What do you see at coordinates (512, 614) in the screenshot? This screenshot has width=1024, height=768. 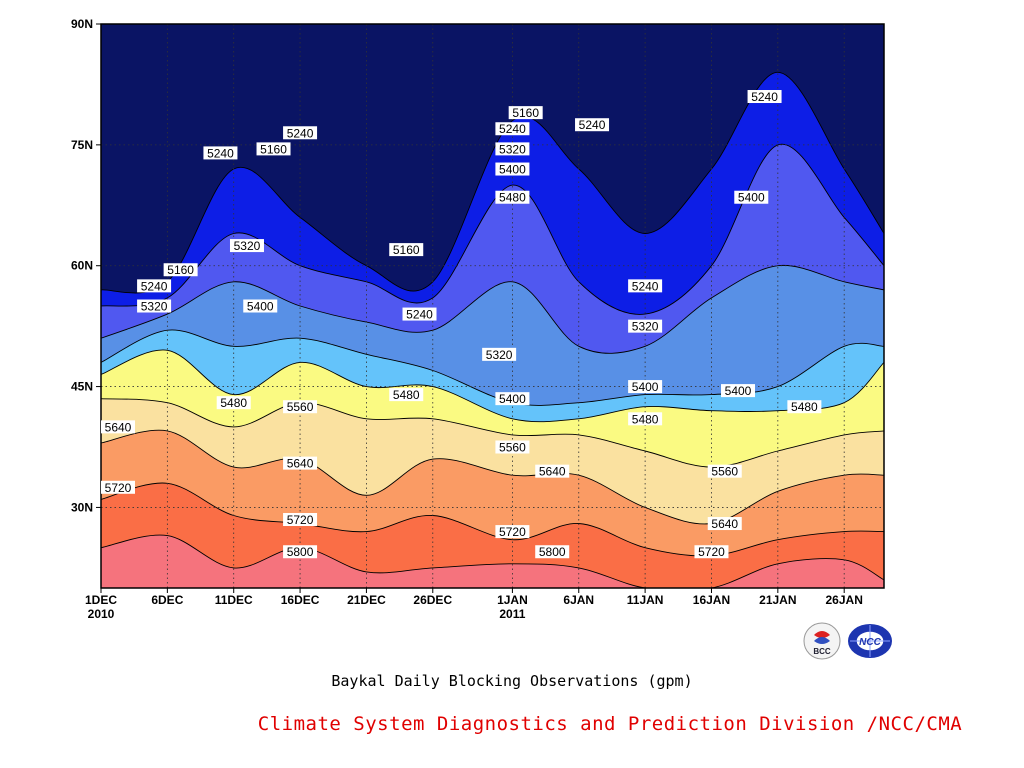 I see `x-tick-year-label: 2011` at bounding box center [512, 614].